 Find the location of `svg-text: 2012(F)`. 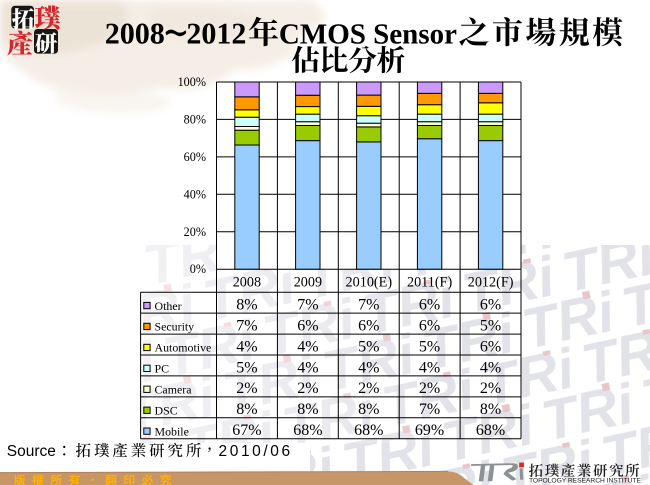

svg-text: 2012(F) is located at coordinates (491, 282).